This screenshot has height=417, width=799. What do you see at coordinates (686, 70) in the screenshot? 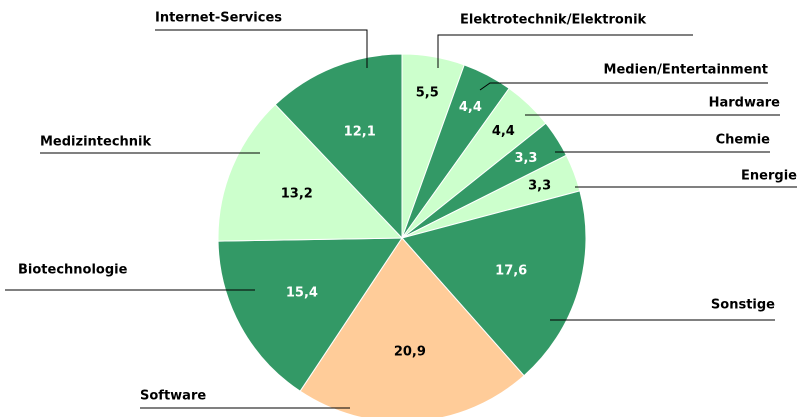
I see `category-label: Medien/Entertainment` at bounding box center [686, 70].